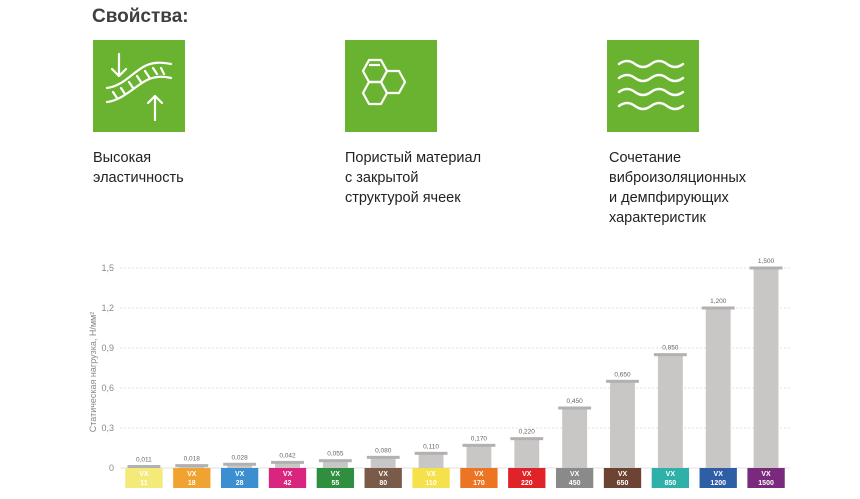 This screenshot has height=499, width=860. Describe the element at coordinates (383, 450) in the screenshot. I see `data-label: 0,080` at that location.